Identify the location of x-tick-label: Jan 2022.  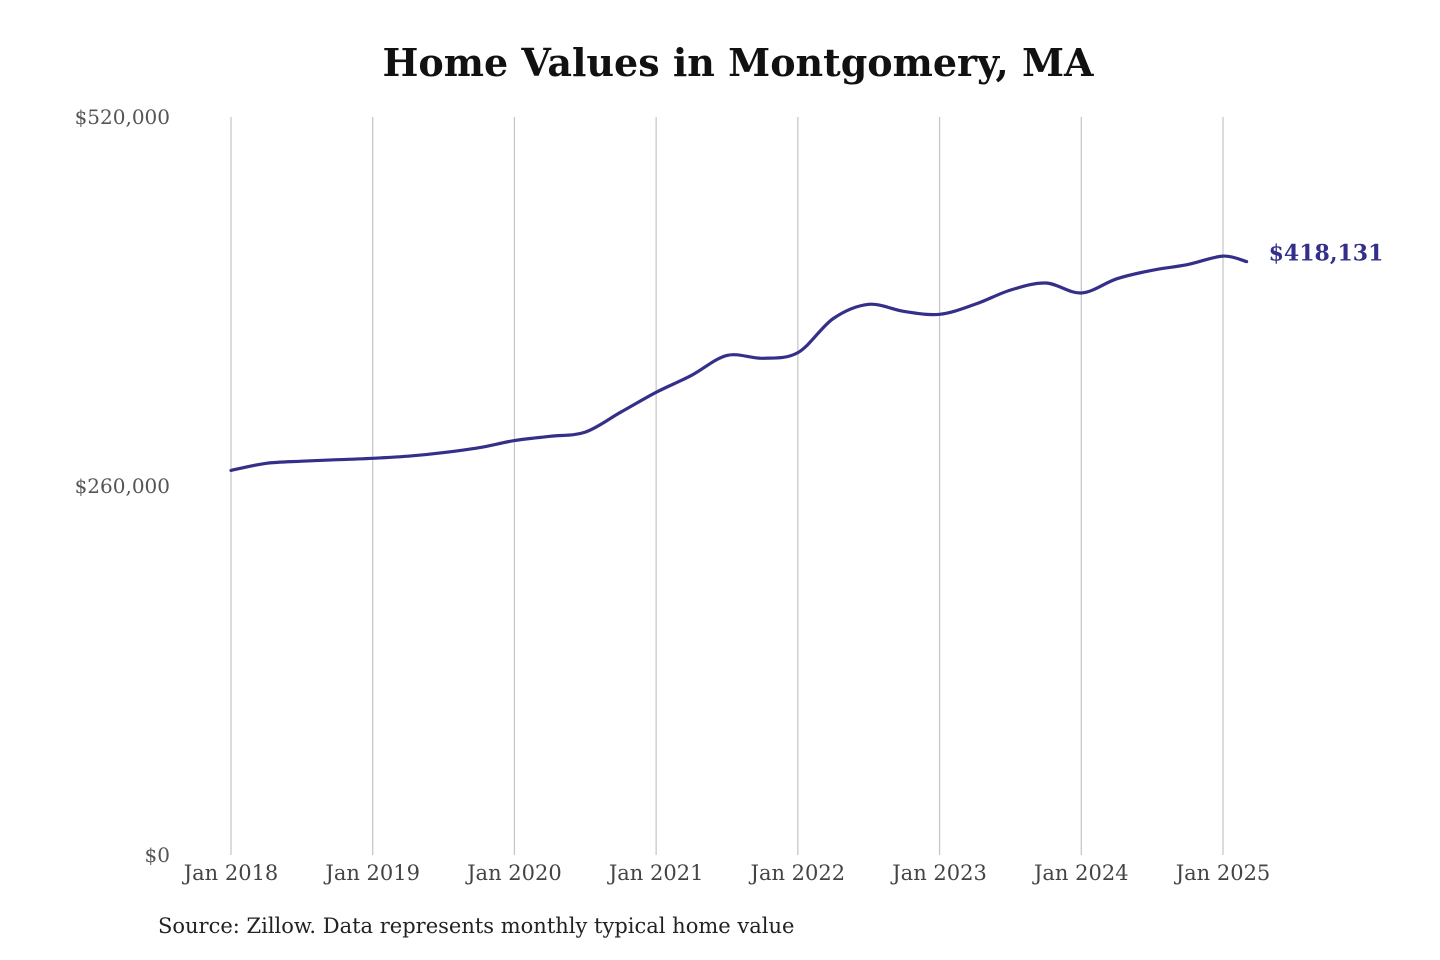
(797, 873).